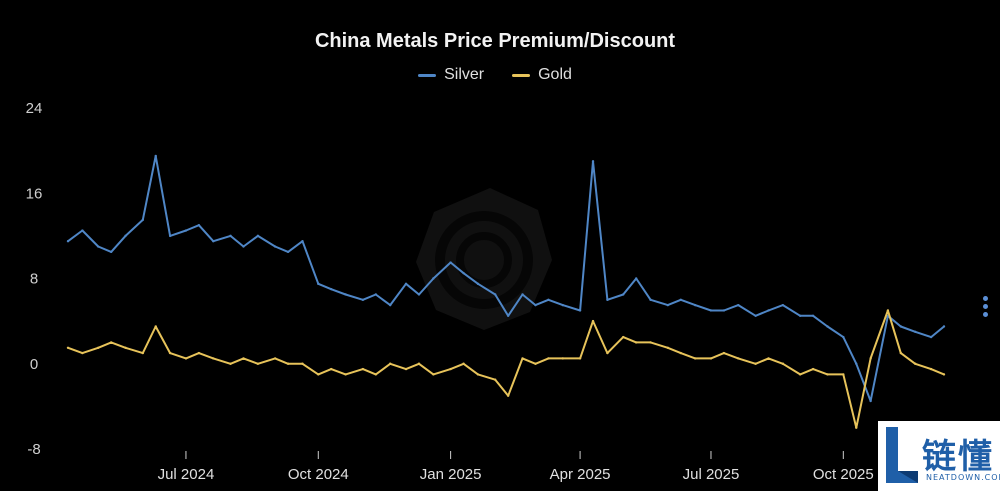 The width and height of the screenshot is (1000, 491). Describe the element at coordinates (987, 308) in the screenshot. I see `more-options-icon` at that location.